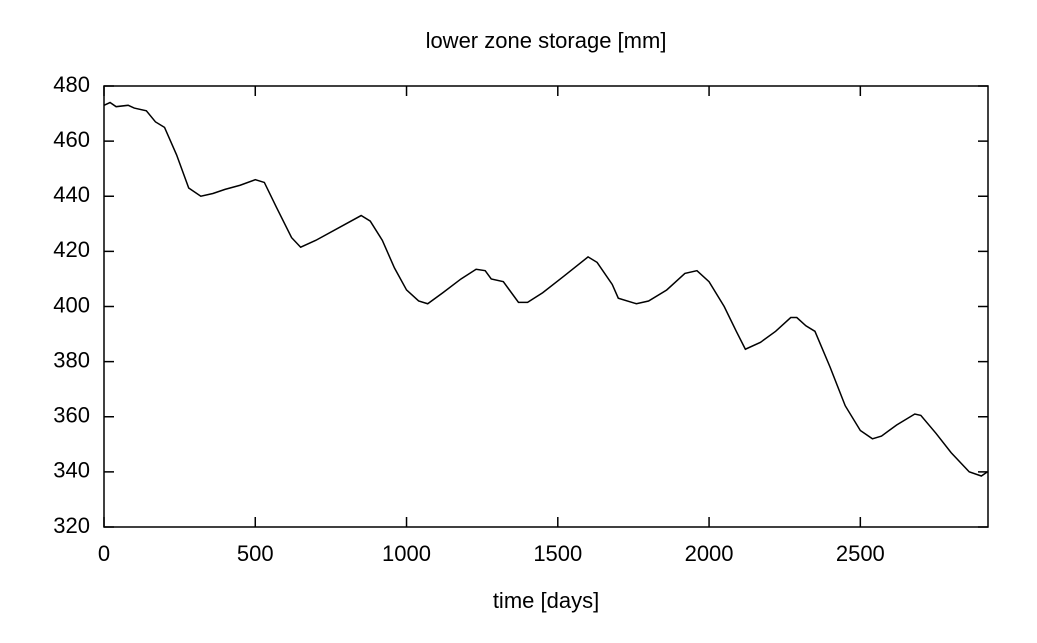 This screenshot has height=643, width=1037. I want to click on y-tick-label: 320, so click(71, 525).